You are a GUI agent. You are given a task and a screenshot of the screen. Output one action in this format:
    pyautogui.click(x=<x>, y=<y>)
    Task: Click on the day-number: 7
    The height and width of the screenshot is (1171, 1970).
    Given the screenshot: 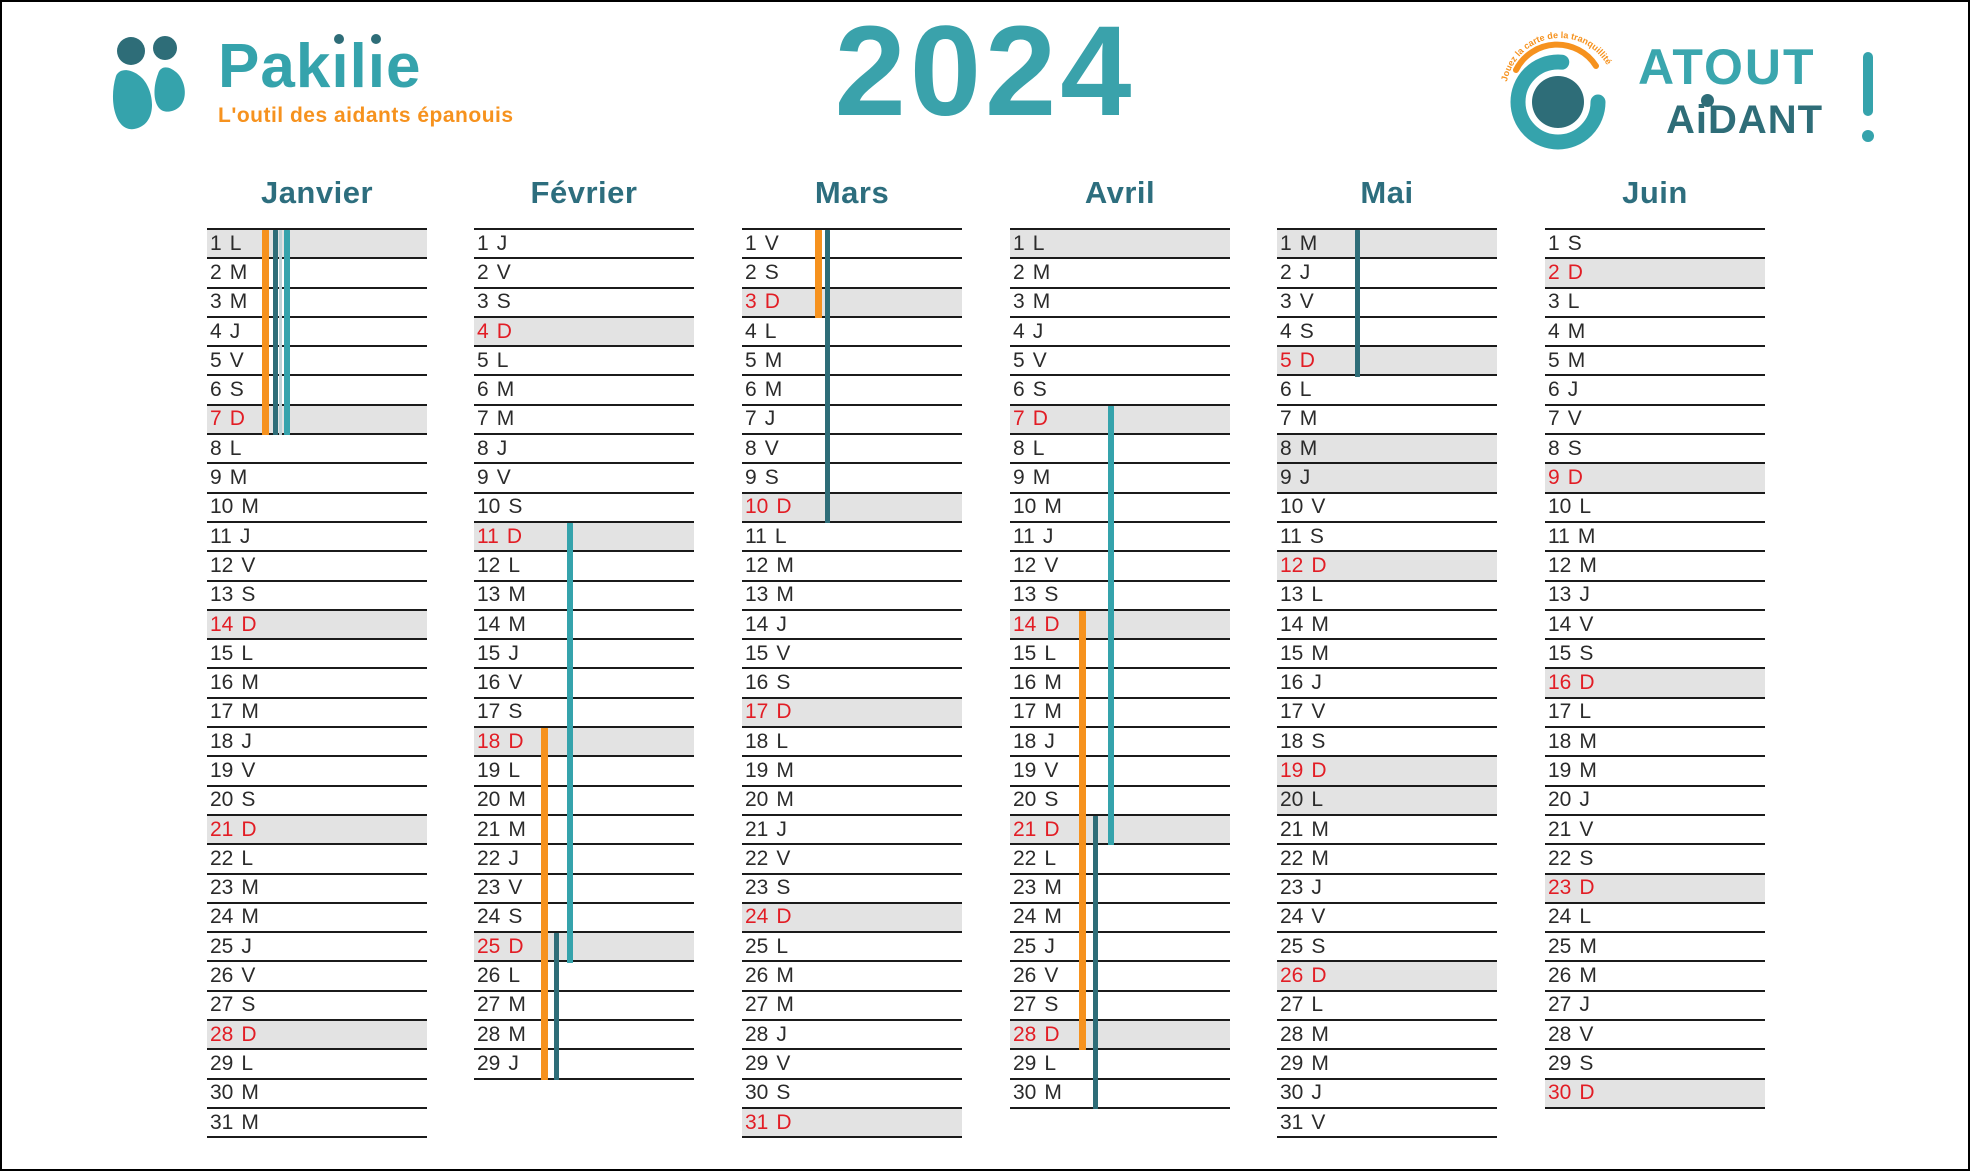 What is the action you would take?
    pyautogui.click(x=1554, y=419)
    